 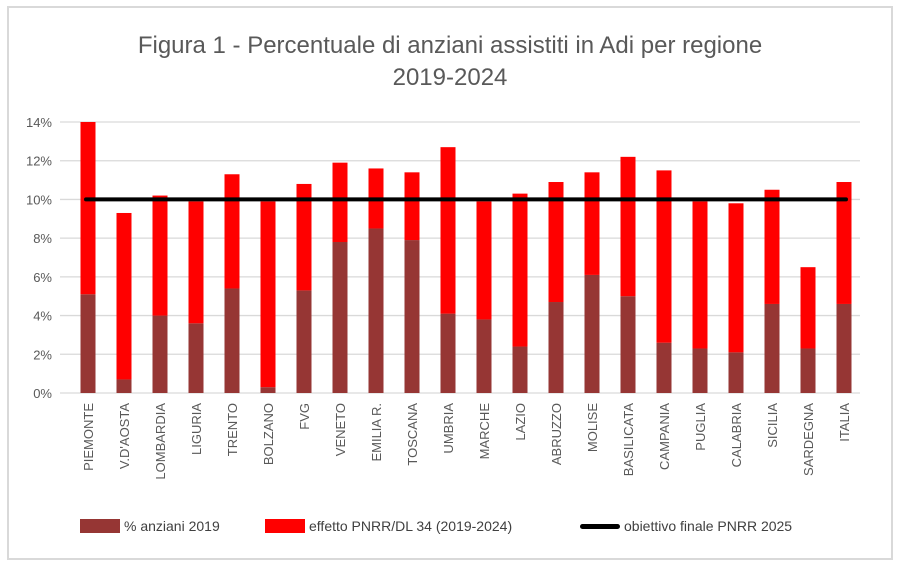 What do you see at coordinates (376, 432) in the screenshot?
I see `x-tick-label: EMILIA R.` at bounding box center [376, 432].